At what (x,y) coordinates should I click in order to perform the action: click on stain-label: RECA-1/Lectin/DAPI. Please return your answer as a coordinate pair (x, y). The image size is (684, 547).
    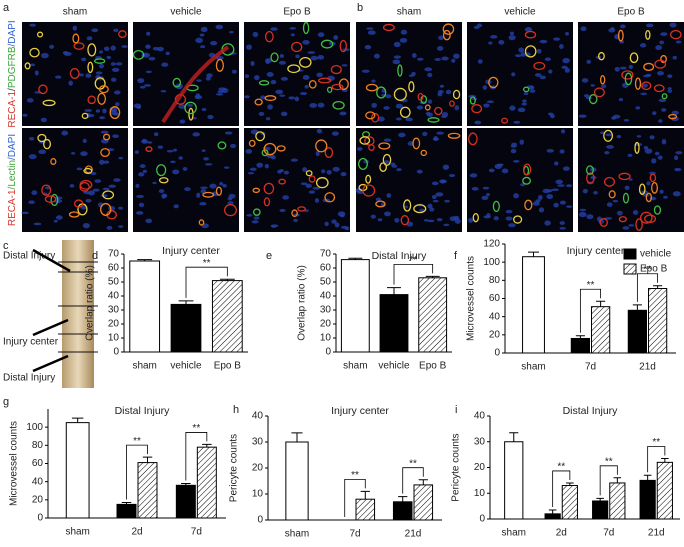
    Looking at the image, I should click on (12, 180).